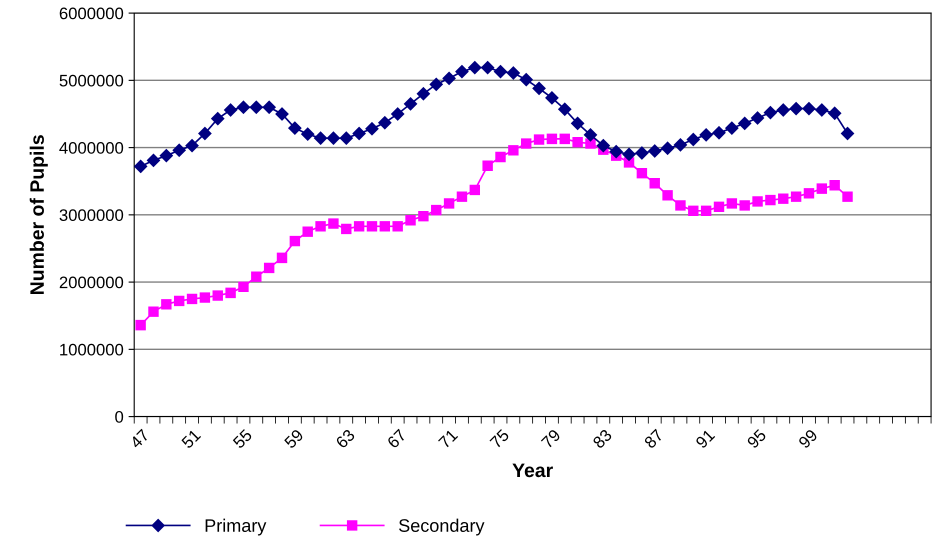 This screenshot has width=932, height=546. What do you see at coordinates (756, 438) in the screenshot?
I see `x-tick-label: 95` at bounding box center [756, 438].